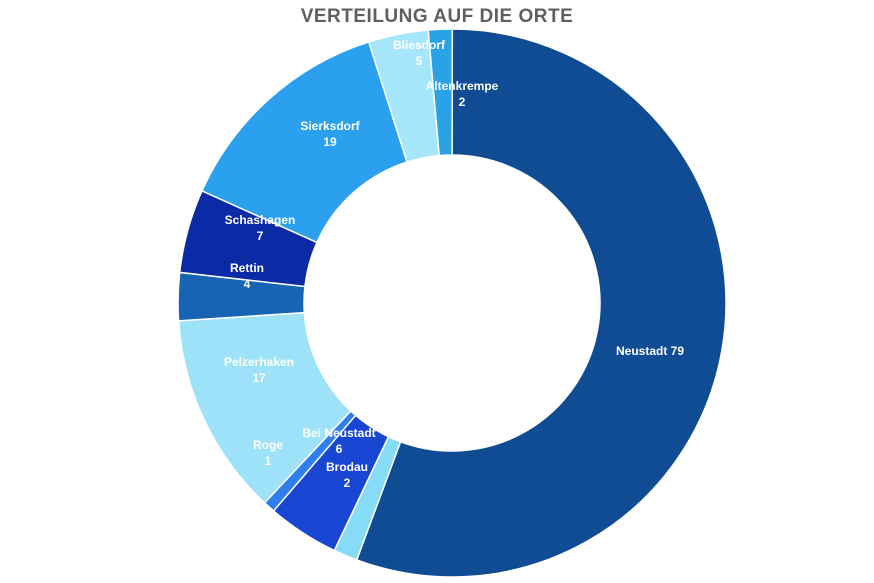  Describe the element at coordinates (330, 142) in the screenshot. I see `label-sierksdorf-value: 19` at that location.